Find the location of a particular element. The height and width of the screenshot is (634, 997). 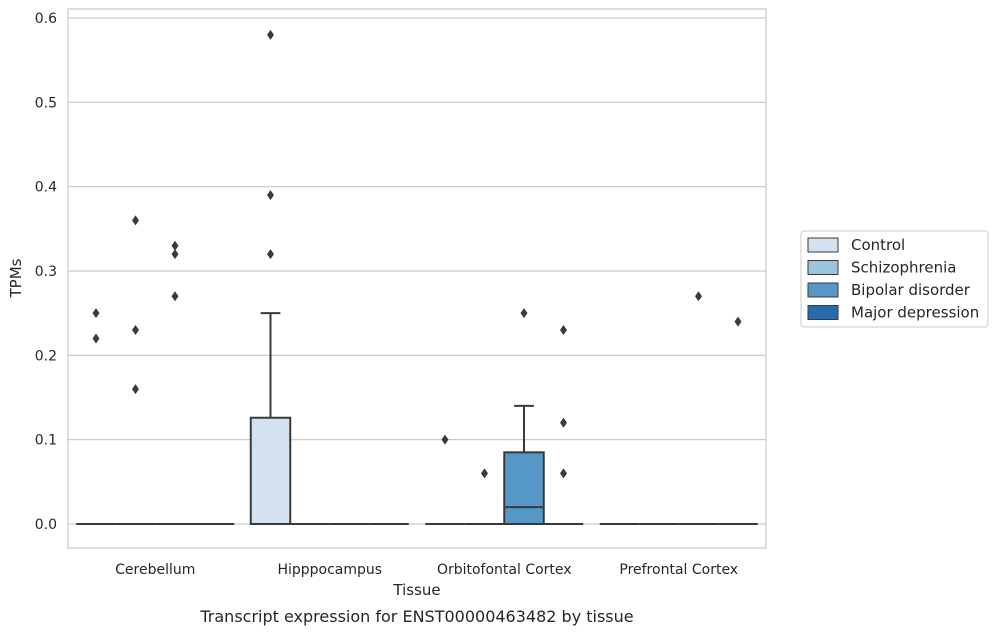

y-tick-label: 0.6 is located at coordinates (46, 19).